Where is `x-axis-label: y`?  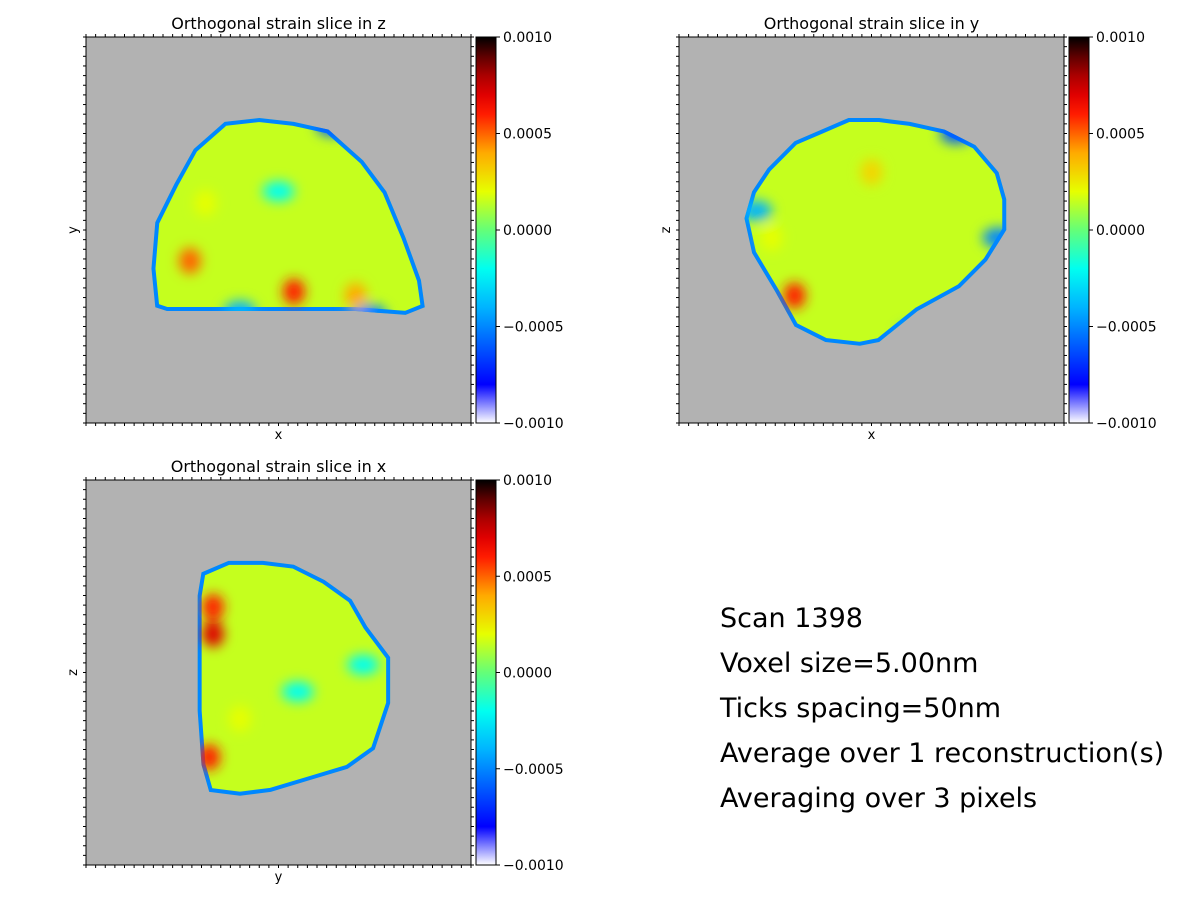 x-axis-label: y is located at coordinates (279, 877).